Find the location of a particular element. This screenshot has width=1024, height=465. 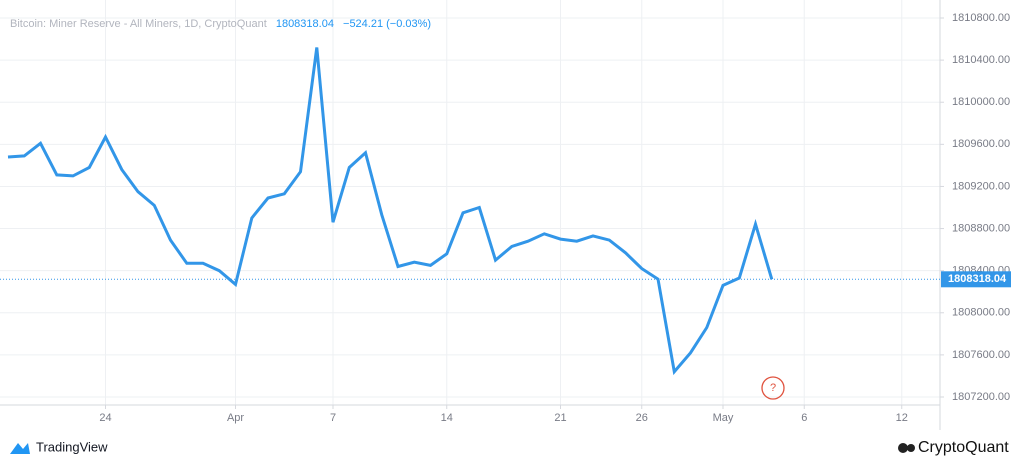

y-tick-label: 1808000.00 is located at coordinates (981, 313).